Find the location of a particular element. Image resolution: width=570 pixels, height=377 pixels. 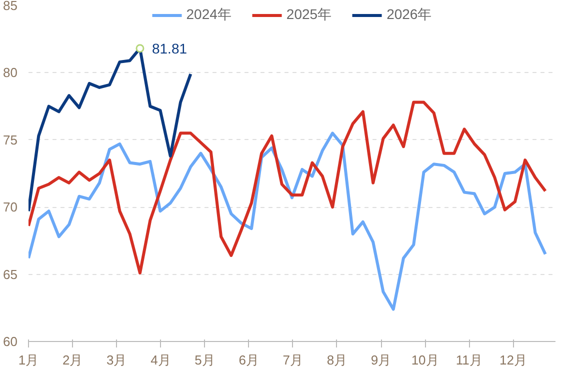

y-tick-label: 80 is located at coordinates (10, 72).